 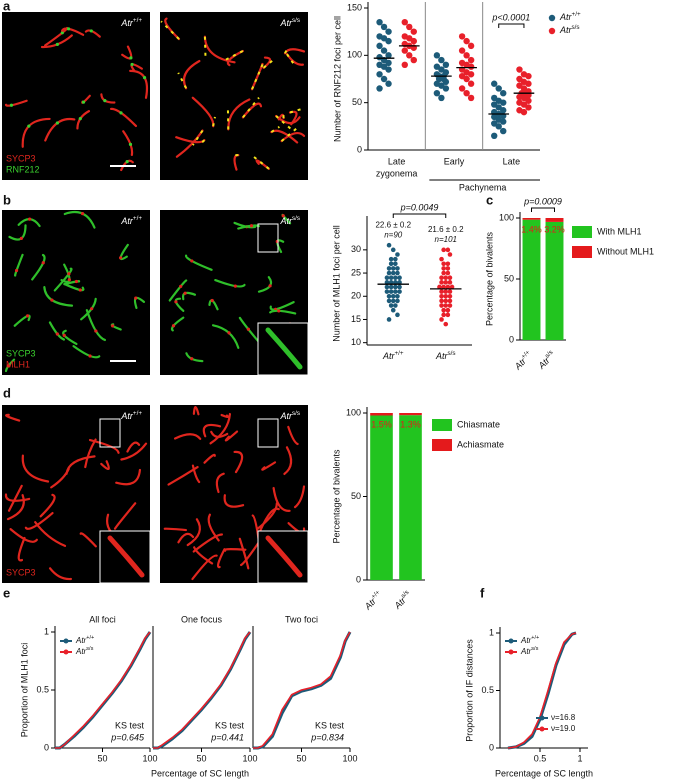 What do you see at coordinates (356, 249) in the screenshot?
I see `y-tick-label: 30` at bounding box center [356, 249].